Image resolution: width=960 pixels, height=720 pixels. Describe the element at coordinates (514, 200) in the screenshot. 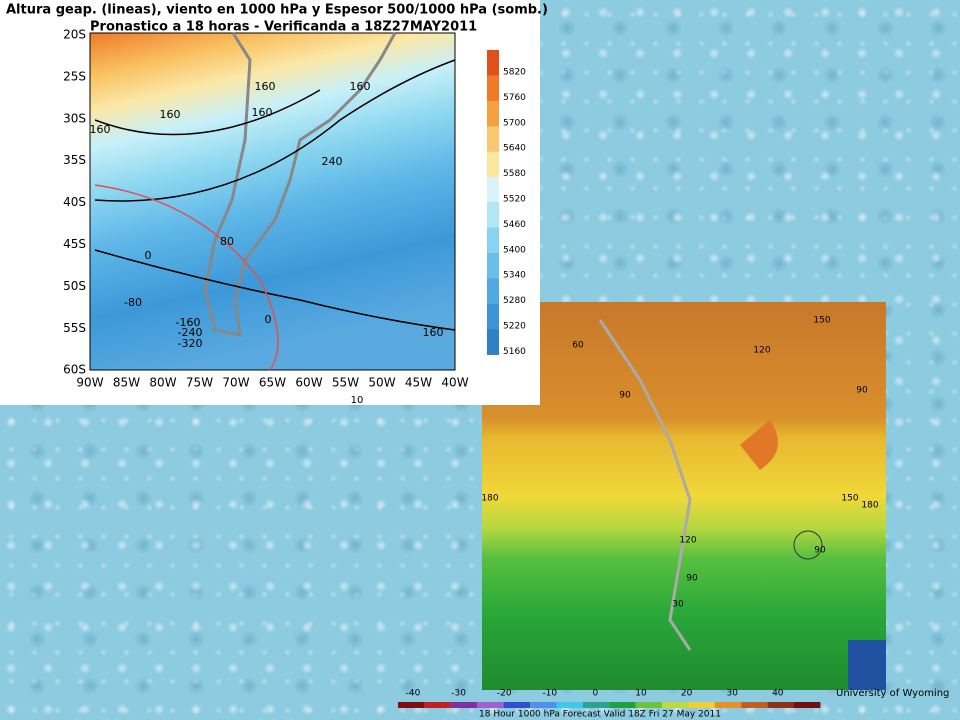

I see `colorbar-label: 5520` at that location.